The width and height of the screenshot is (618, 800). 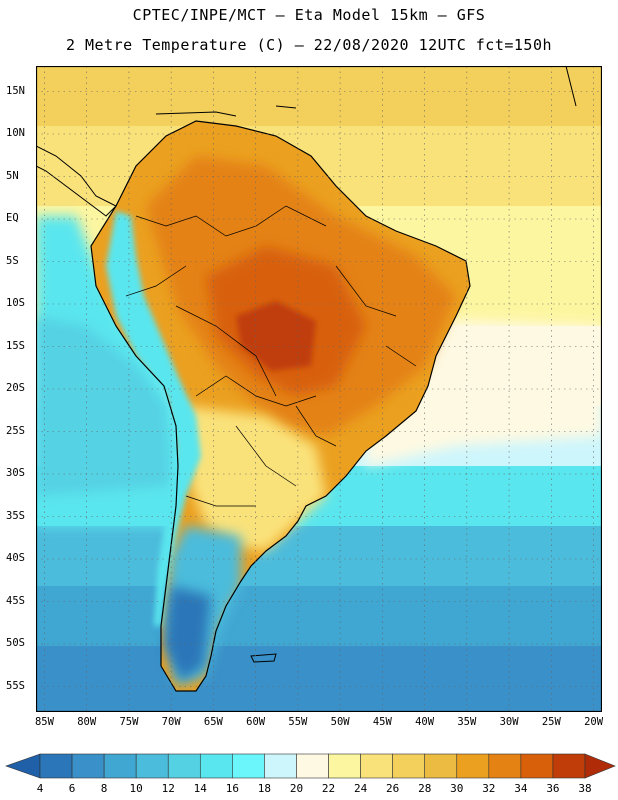 What do you see at coordinates (263, 658) in the screenshot?
I see `falkland-islands` at bounding box center [263, 658].